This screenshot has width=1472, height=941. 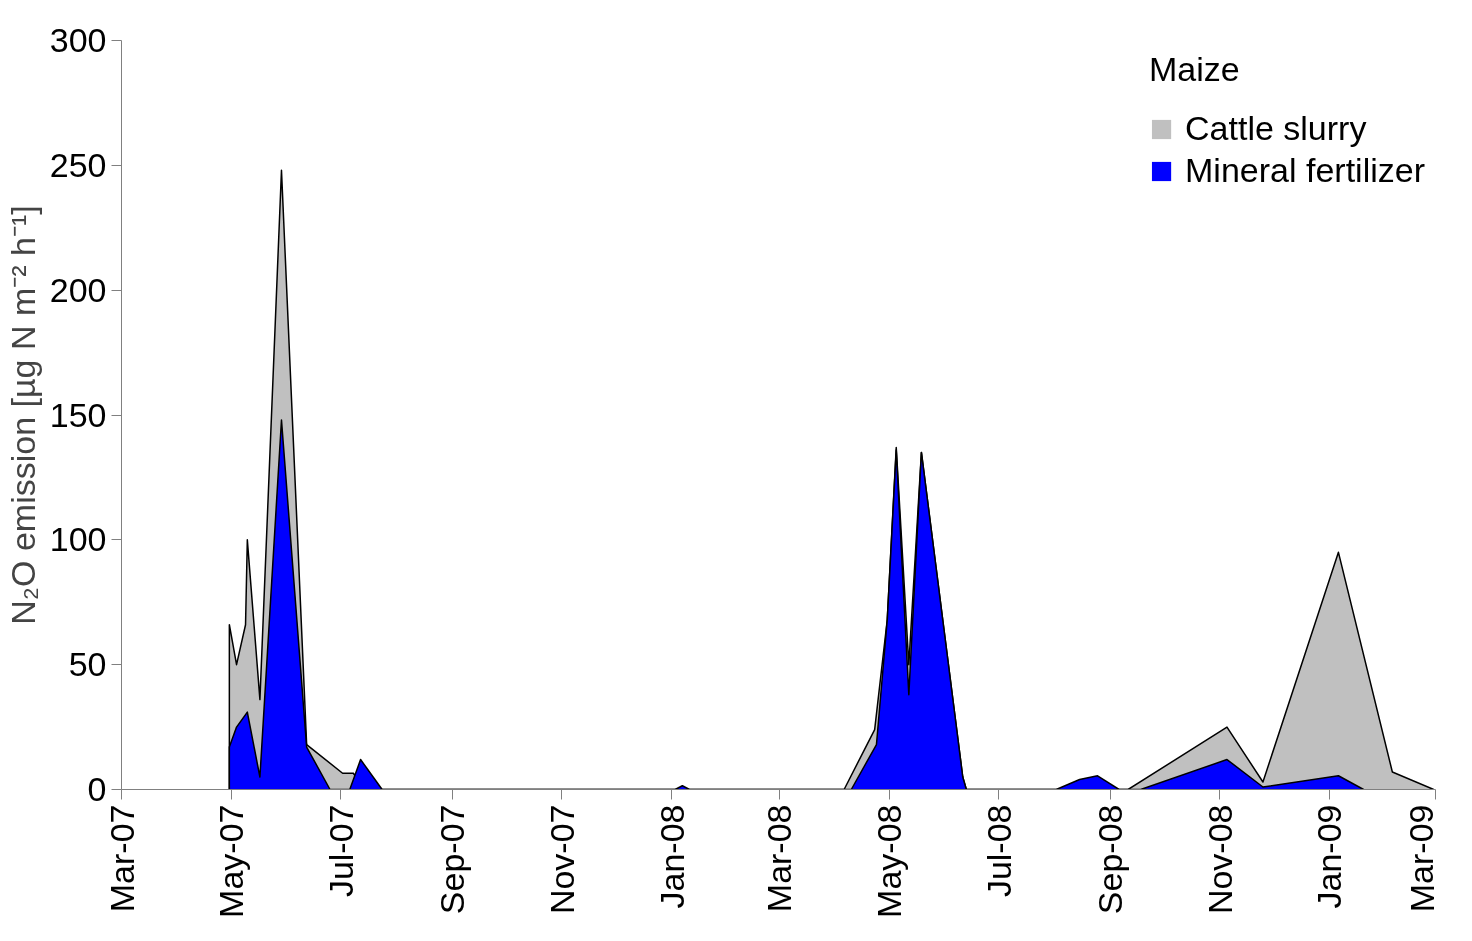 I want to click on x-tick-label: Sep-08, so click(x=1110, y=859).